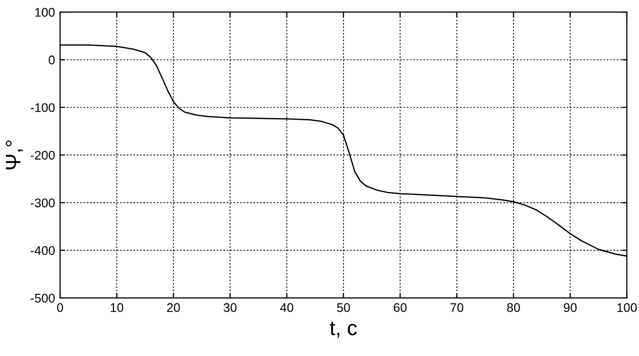  What do you see at coordinates (627, 307) in the screenshot?
I see `x-tick-label: 100` at bounding box center [627, 307].